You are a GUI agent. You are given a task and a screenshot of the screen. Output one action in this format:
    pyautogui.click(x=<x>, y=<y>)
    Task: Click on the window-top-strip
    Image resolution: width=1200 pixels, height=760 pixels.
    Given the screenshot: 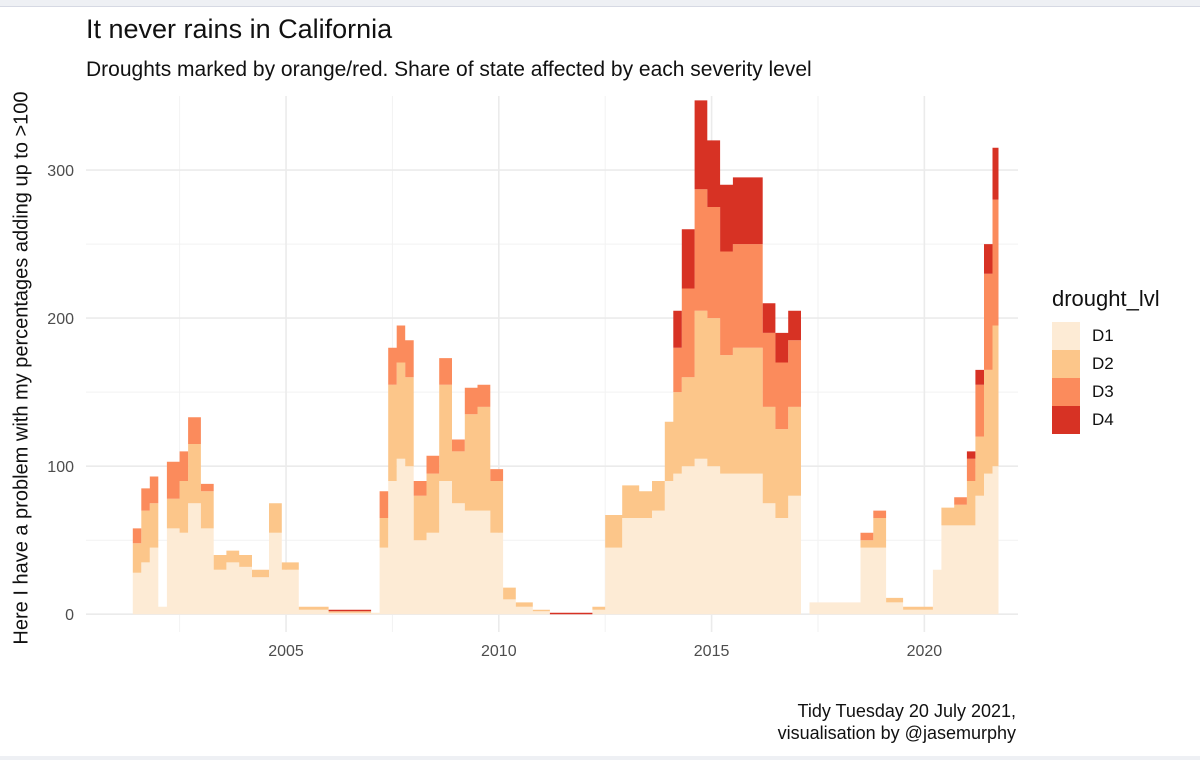 What is the action you would take?
    pyautogui.click(x=600, y=3)
    